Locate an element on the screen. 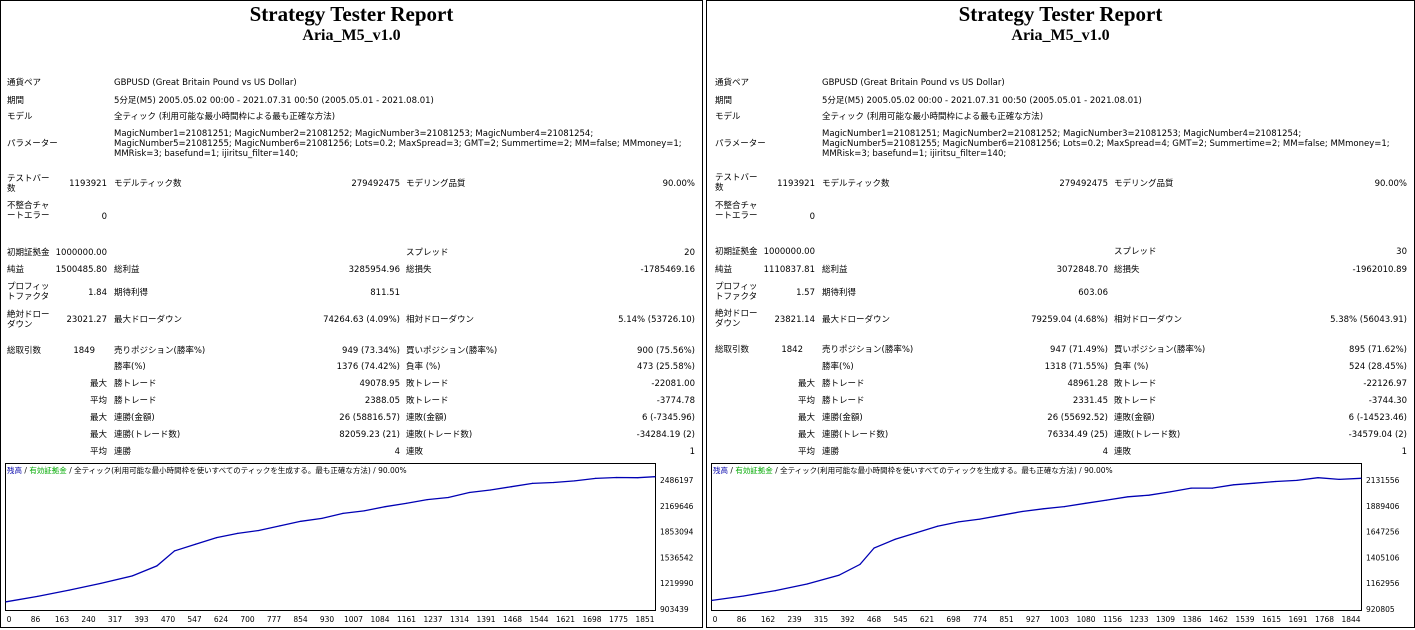 This screenshot has height=630, width=1415. largest-loss-value: -22081.00 is located at coordinates (673, 384).